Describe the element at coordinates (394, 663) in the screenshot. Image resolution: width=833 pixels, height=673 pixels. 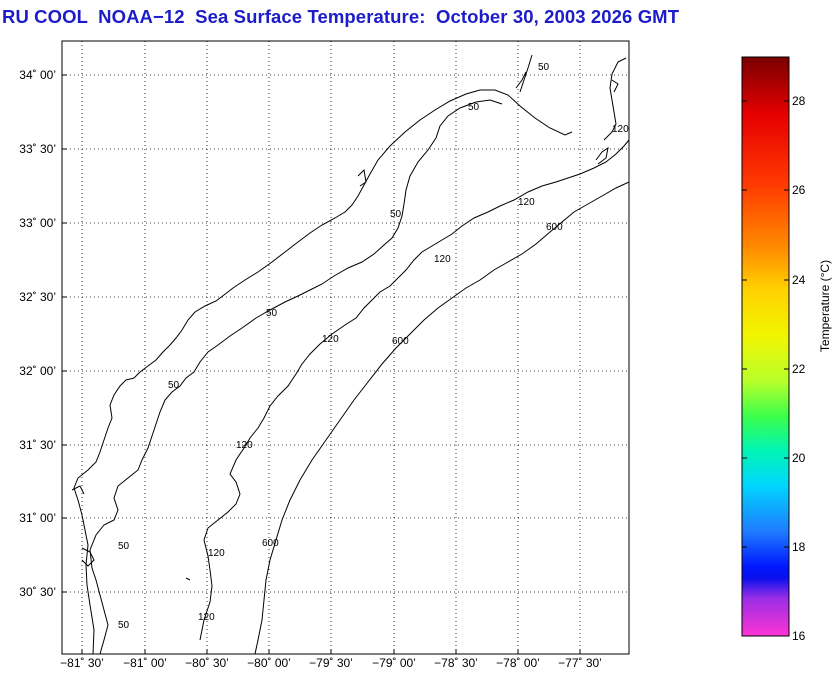
I see `lon-label: −79˚ 00’` at that location.